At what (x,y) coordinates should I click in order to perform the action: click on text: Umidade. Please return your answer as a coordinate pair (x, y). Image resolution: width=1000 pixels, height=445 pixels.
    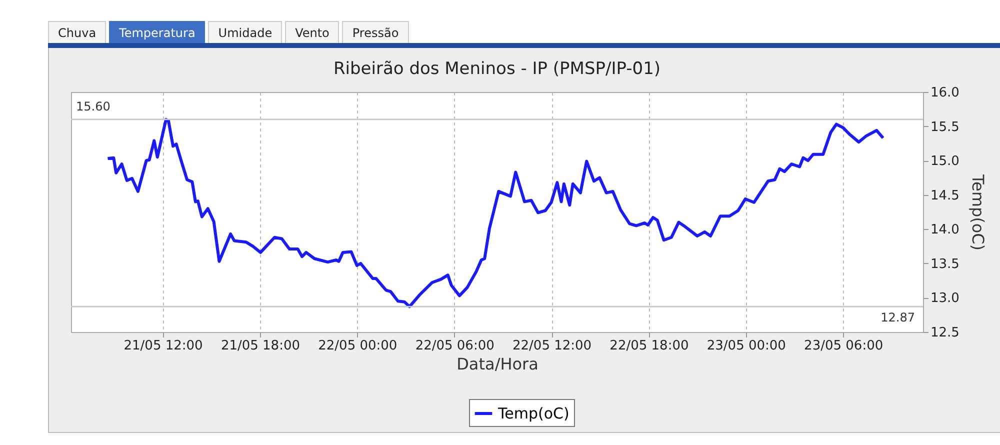
    Looking at the image, I should click on (245, 32).